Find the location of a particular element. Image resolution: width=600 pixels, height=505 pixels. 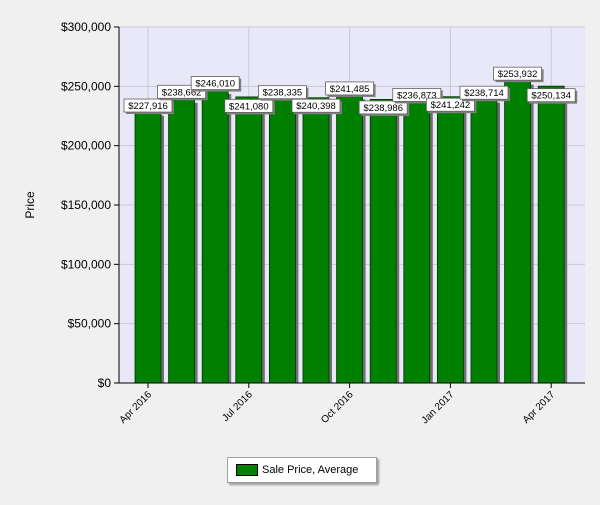

data-label: $241,485 is located at coordinates (350, 89).